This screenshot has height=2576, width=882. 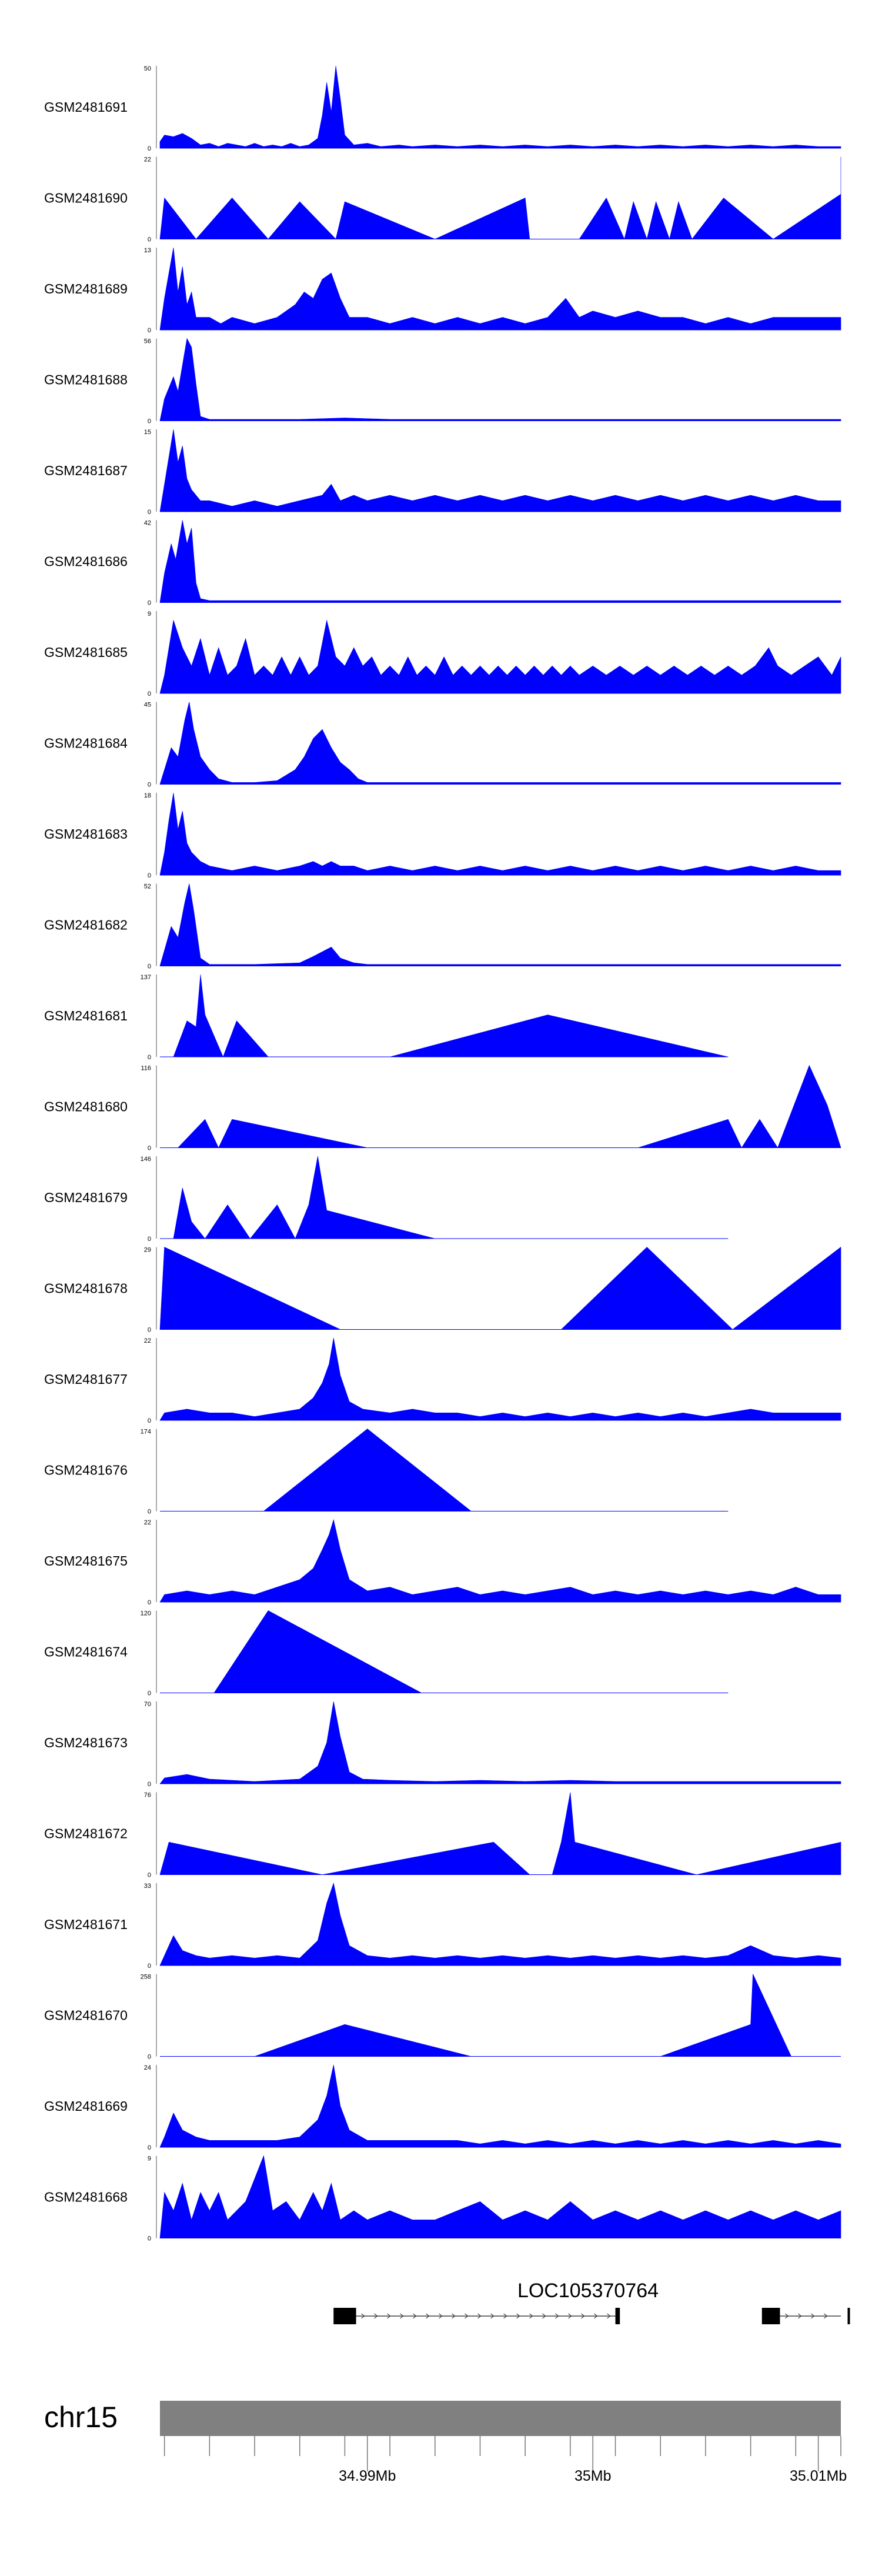 I want to click on track-sample-label: GSM2481670, so click(x=86, y=2015).